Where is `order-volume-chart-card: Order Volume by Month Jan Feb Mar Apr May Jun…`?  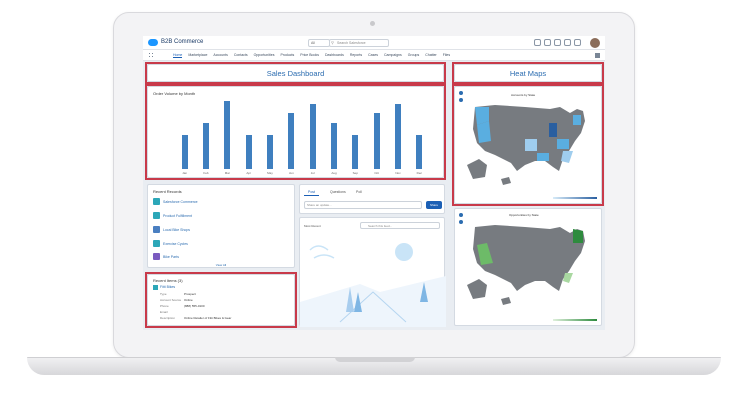
order-volume-chart-card: Order Volume by Month Jan Feb Mar Apr May Jun… is located at coordinates (295, 132).